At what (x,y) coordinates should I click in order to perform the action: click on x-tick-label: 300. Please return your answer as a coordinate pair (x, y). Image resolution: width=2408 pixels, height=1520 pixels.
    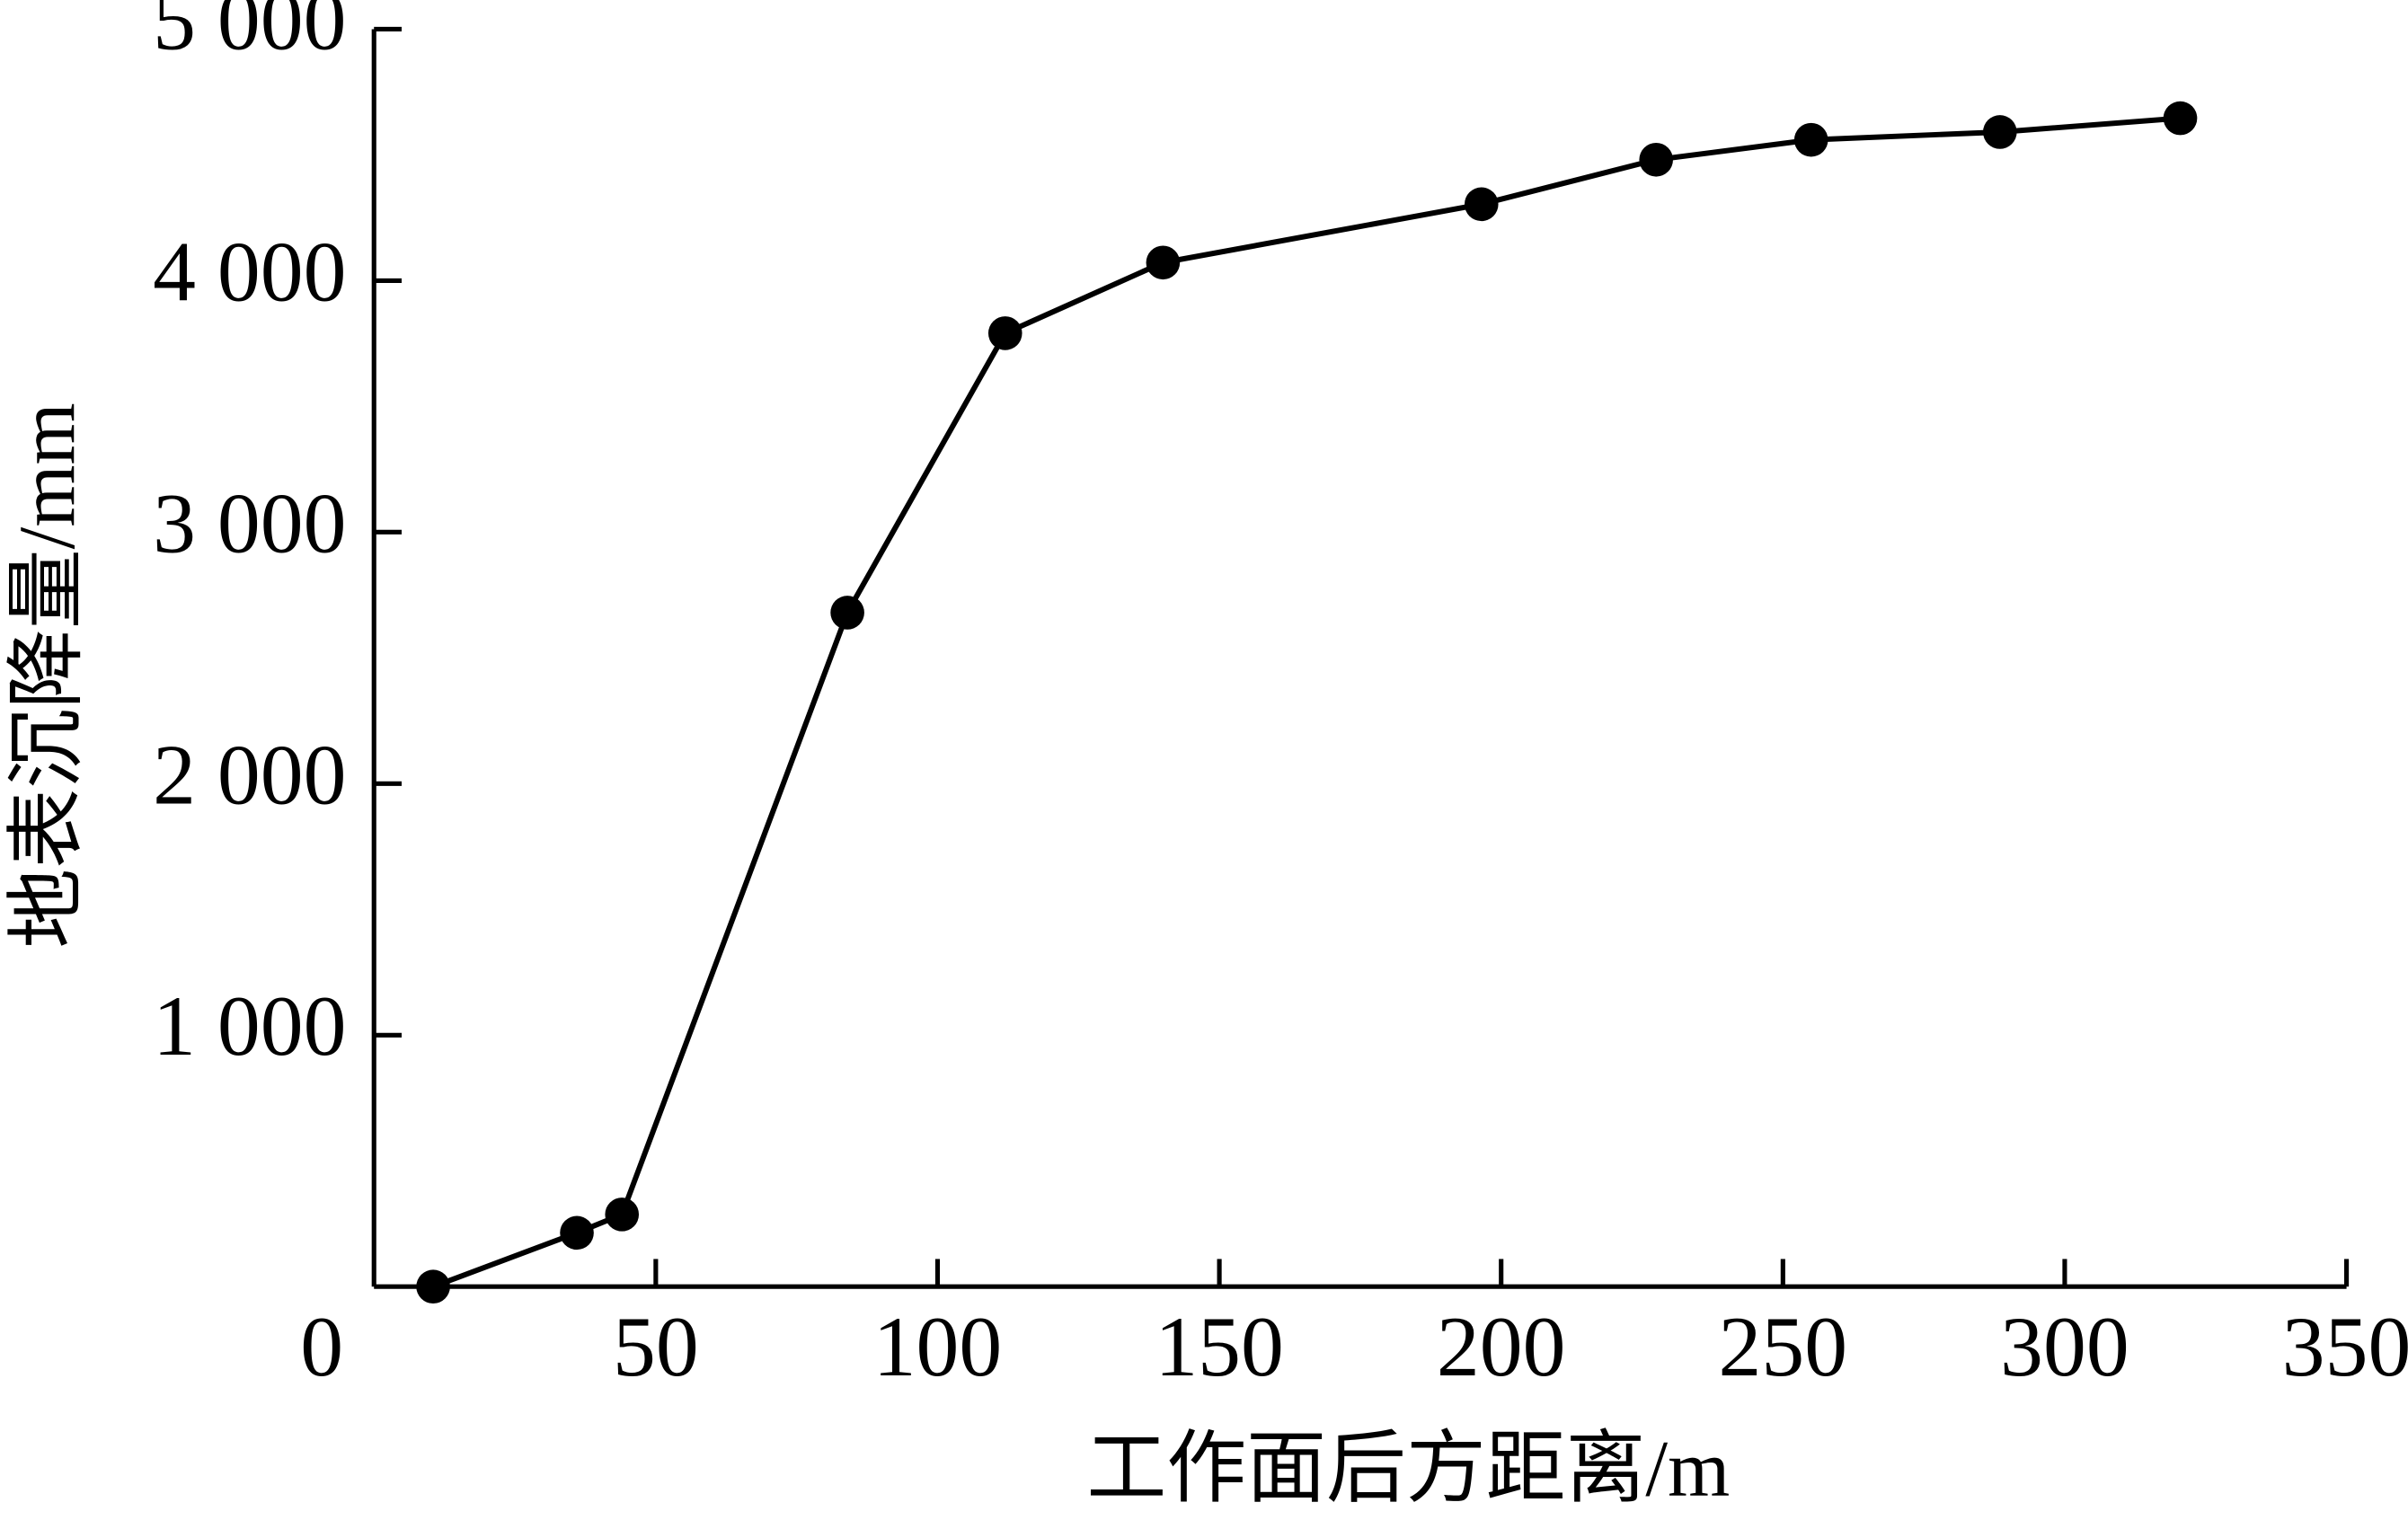
    Looking at the image, I should click on (2064, 1346).